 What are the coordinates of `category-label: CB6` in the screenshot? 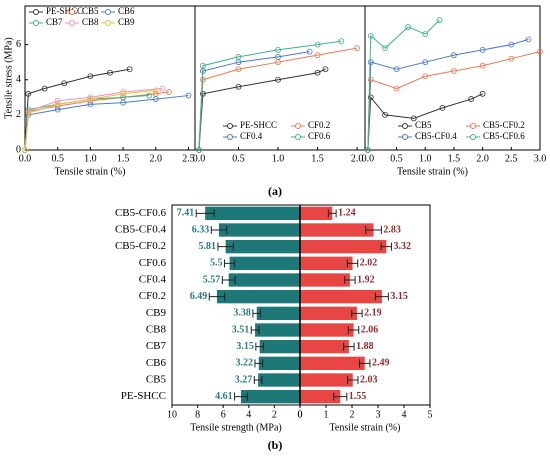 It's located at (156, 363).